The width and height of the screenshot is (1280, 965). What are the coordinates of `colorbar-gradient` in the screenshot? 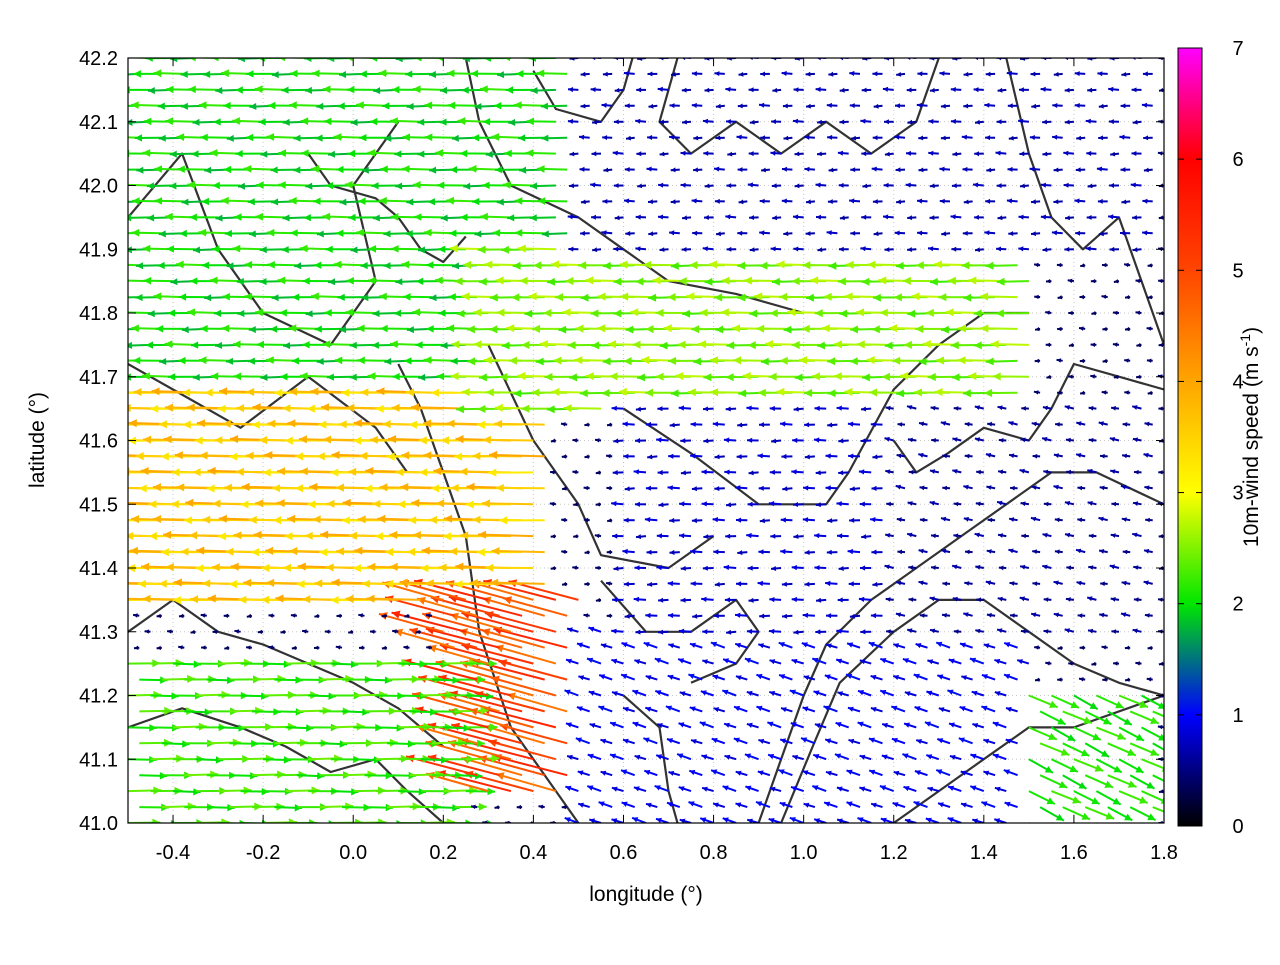 It's located at (1190, 437).